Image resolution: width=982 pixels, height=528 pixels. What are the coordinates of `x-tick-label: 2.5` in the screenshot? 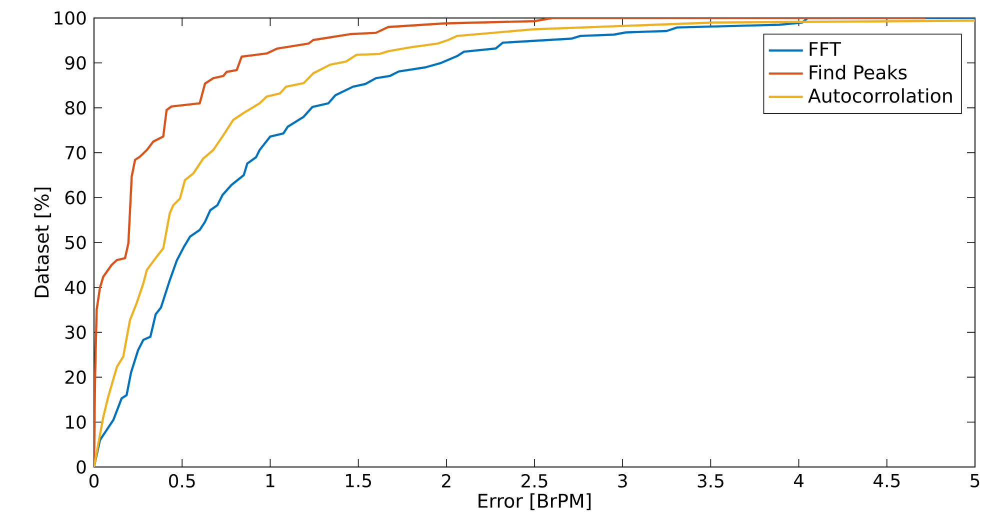 It's located at (535, 481).